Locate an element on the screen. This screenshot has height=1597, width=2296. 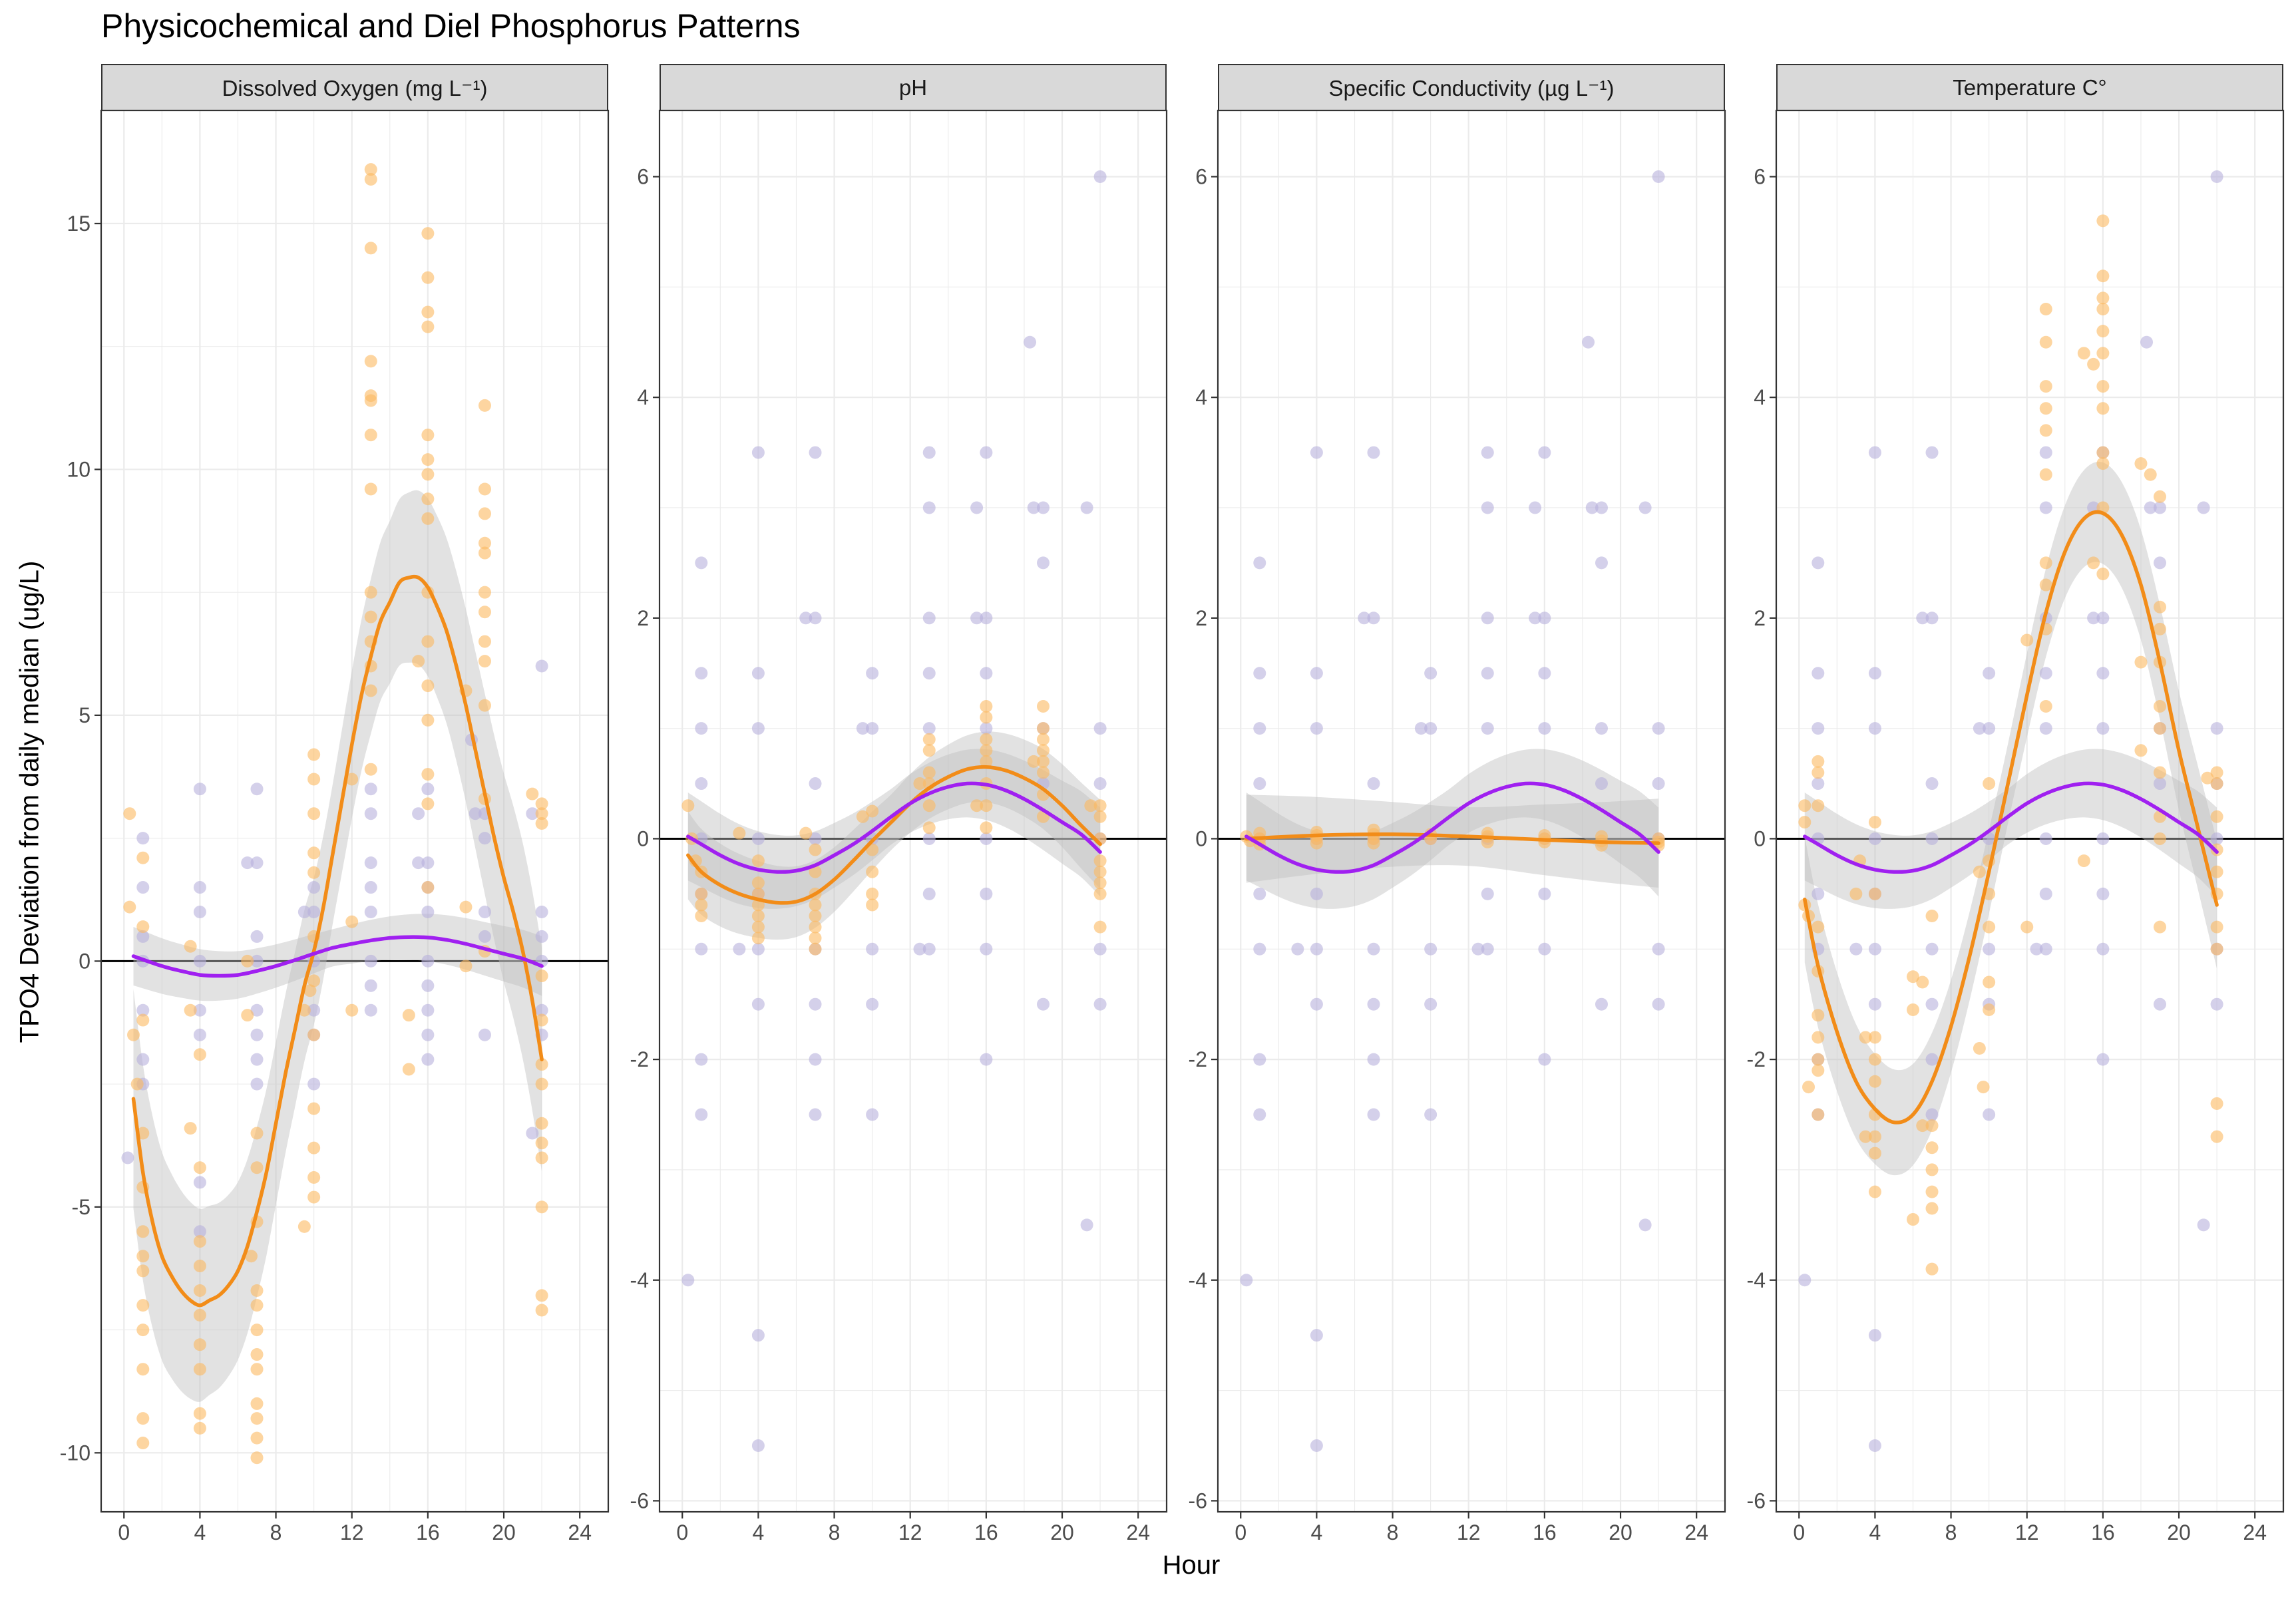
y-tick-label: -2 is located at coordinates (639, 1059).